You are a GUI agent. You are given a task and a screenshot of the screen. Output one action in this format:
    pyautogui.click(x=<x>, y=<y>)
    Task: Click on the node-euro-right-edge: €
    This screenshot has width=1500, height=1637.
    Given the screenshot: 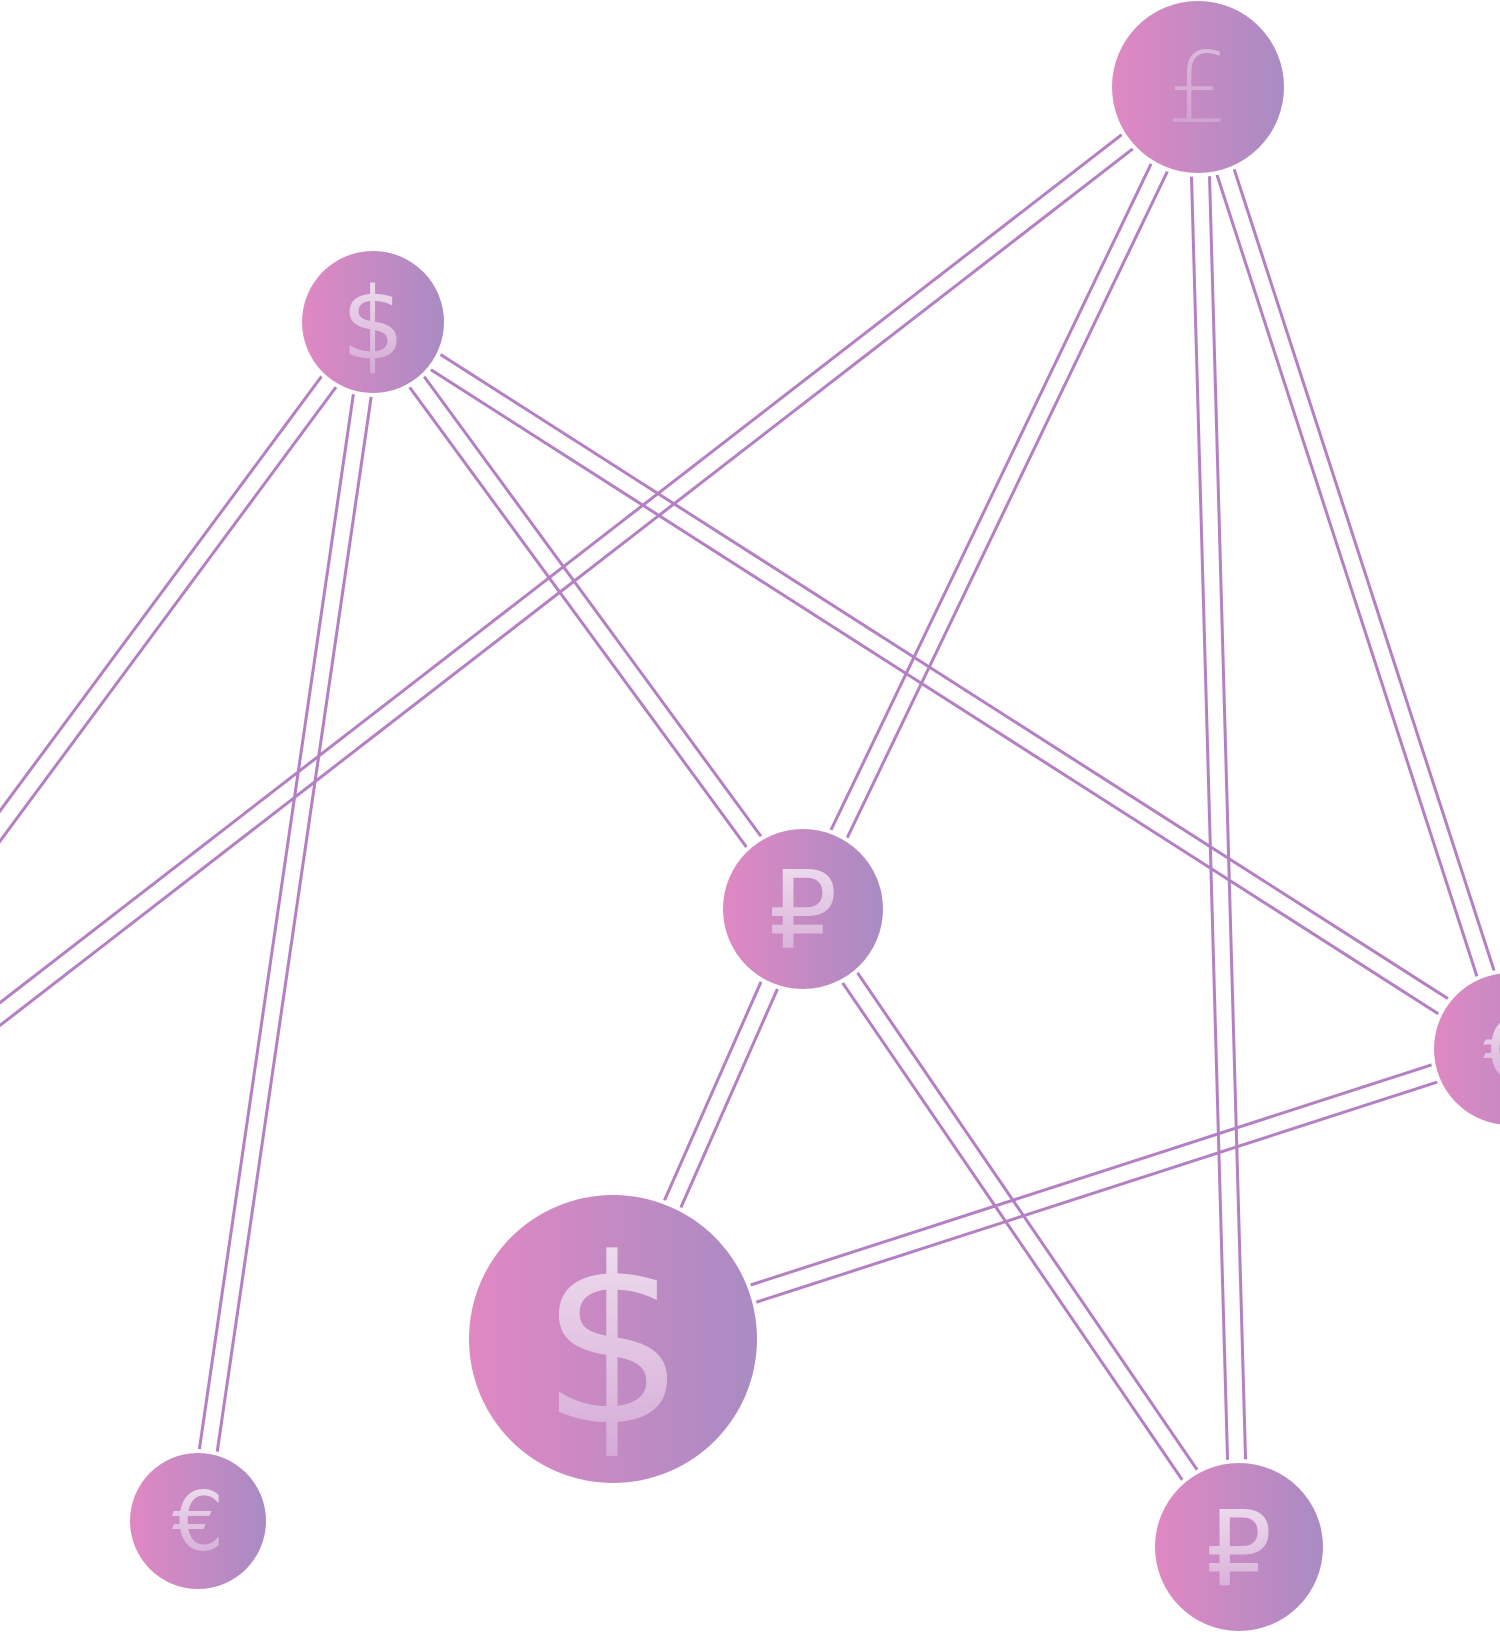 What is the action you would take?
    pyautogui.click(x=1465, y=1049)
    